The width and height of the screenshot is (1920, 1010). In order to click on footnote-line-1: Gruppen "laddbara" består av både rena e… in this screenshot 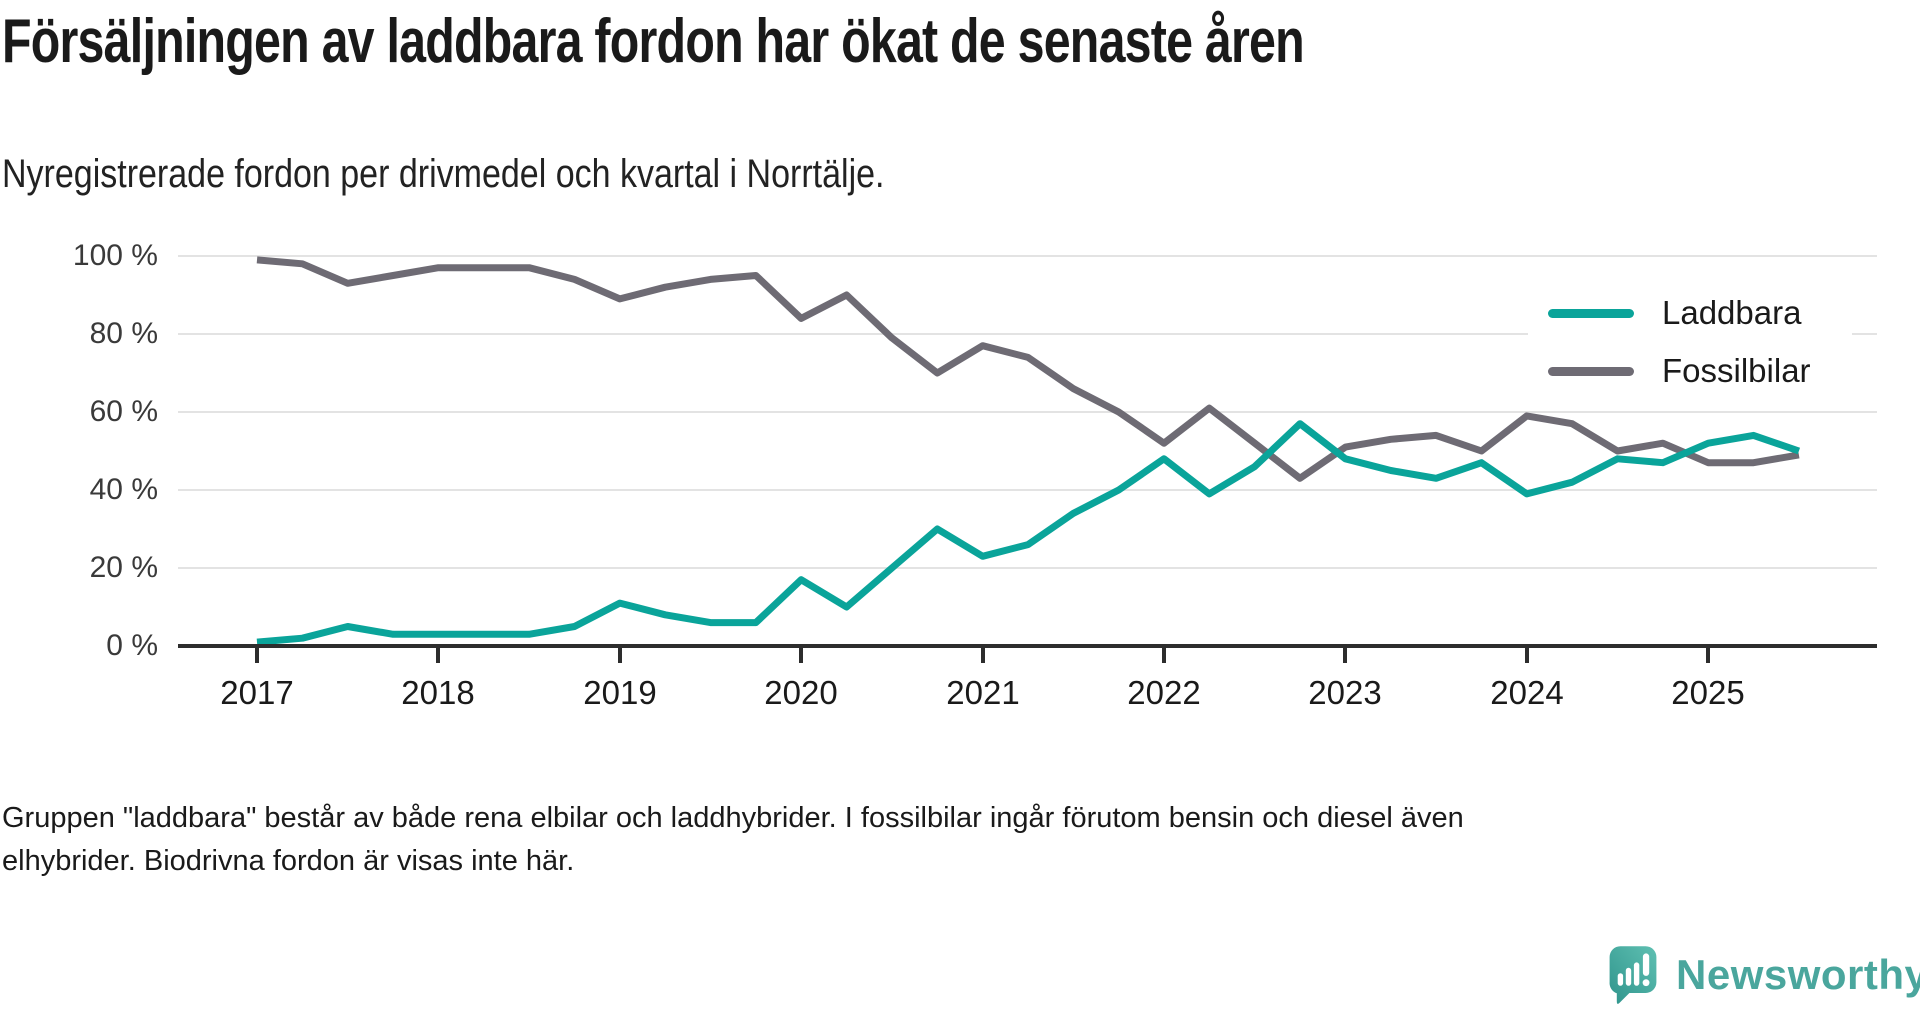, I will do `click(733, 818)`.